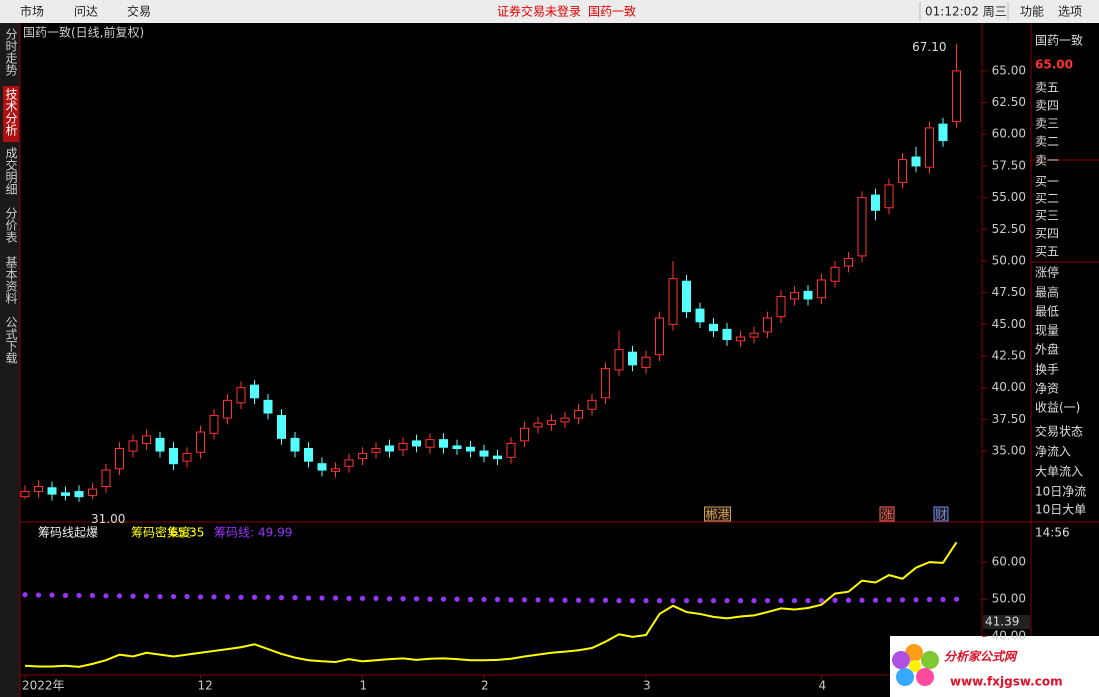  I want to click on y-tick-label: 47.50, so click(1009, 292).